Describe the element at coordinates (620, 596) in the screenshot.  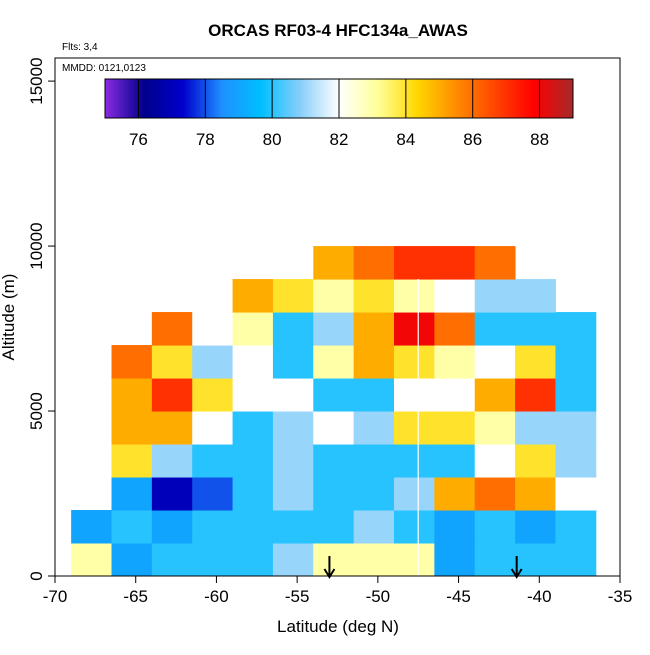
I see `x-tick-label: -35` at that location.